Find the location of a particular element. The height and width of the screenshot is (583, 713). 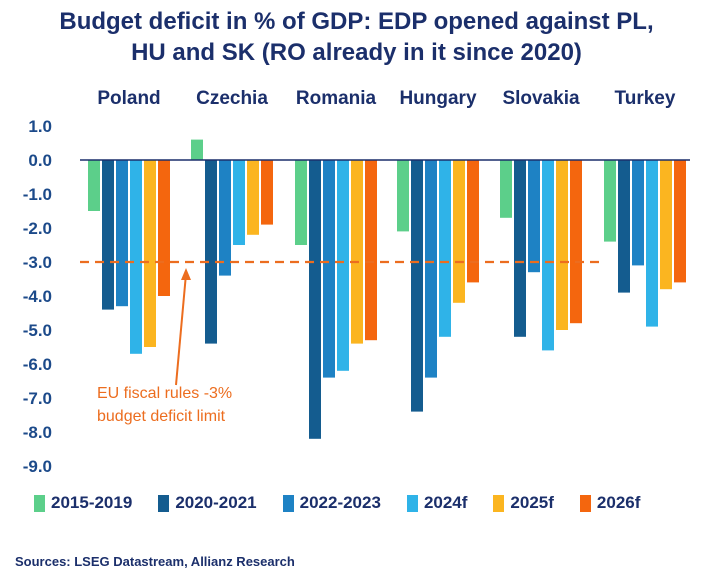

category-label-hungary: Hungary is located at coordinates (438, 98).